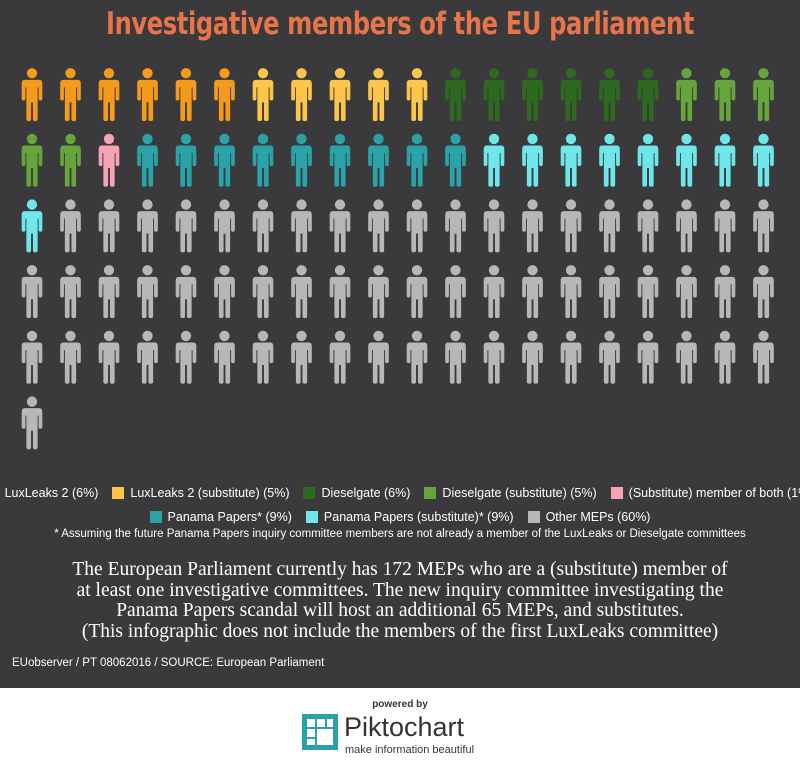  I want to click on legend-label: Dieselgate (substitute) (5%), so click(519, 493).